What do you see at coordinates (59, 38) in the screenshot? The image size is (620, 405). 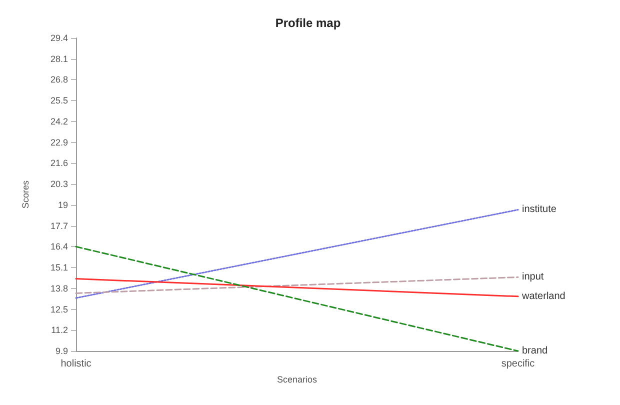 I see `y-tick-label: 29.4` at bounding box center [59, 38].